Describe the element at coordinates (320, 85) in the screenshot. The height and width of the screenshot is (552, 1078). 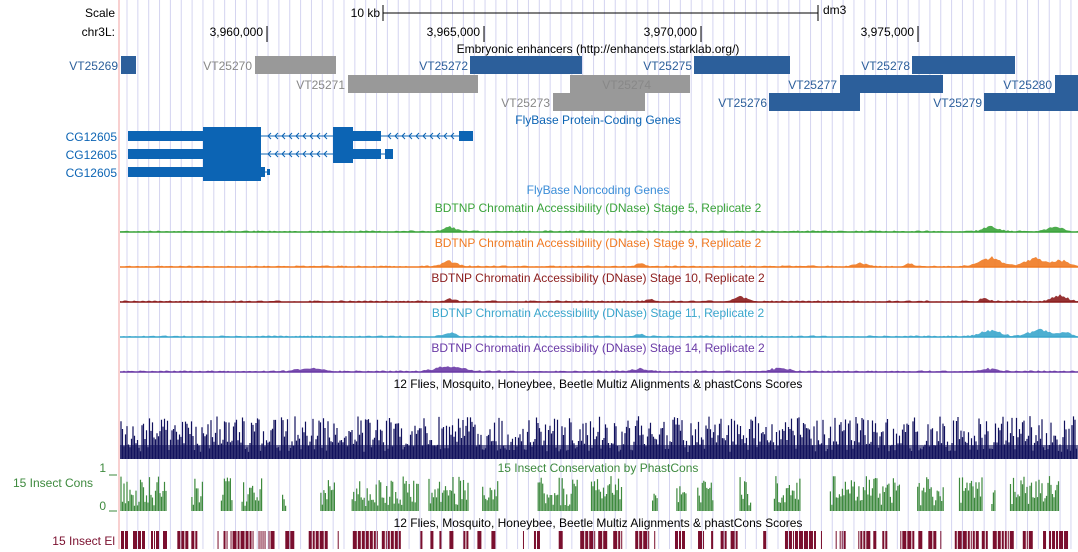
I see `enhancer-label: VT25271` at that location.